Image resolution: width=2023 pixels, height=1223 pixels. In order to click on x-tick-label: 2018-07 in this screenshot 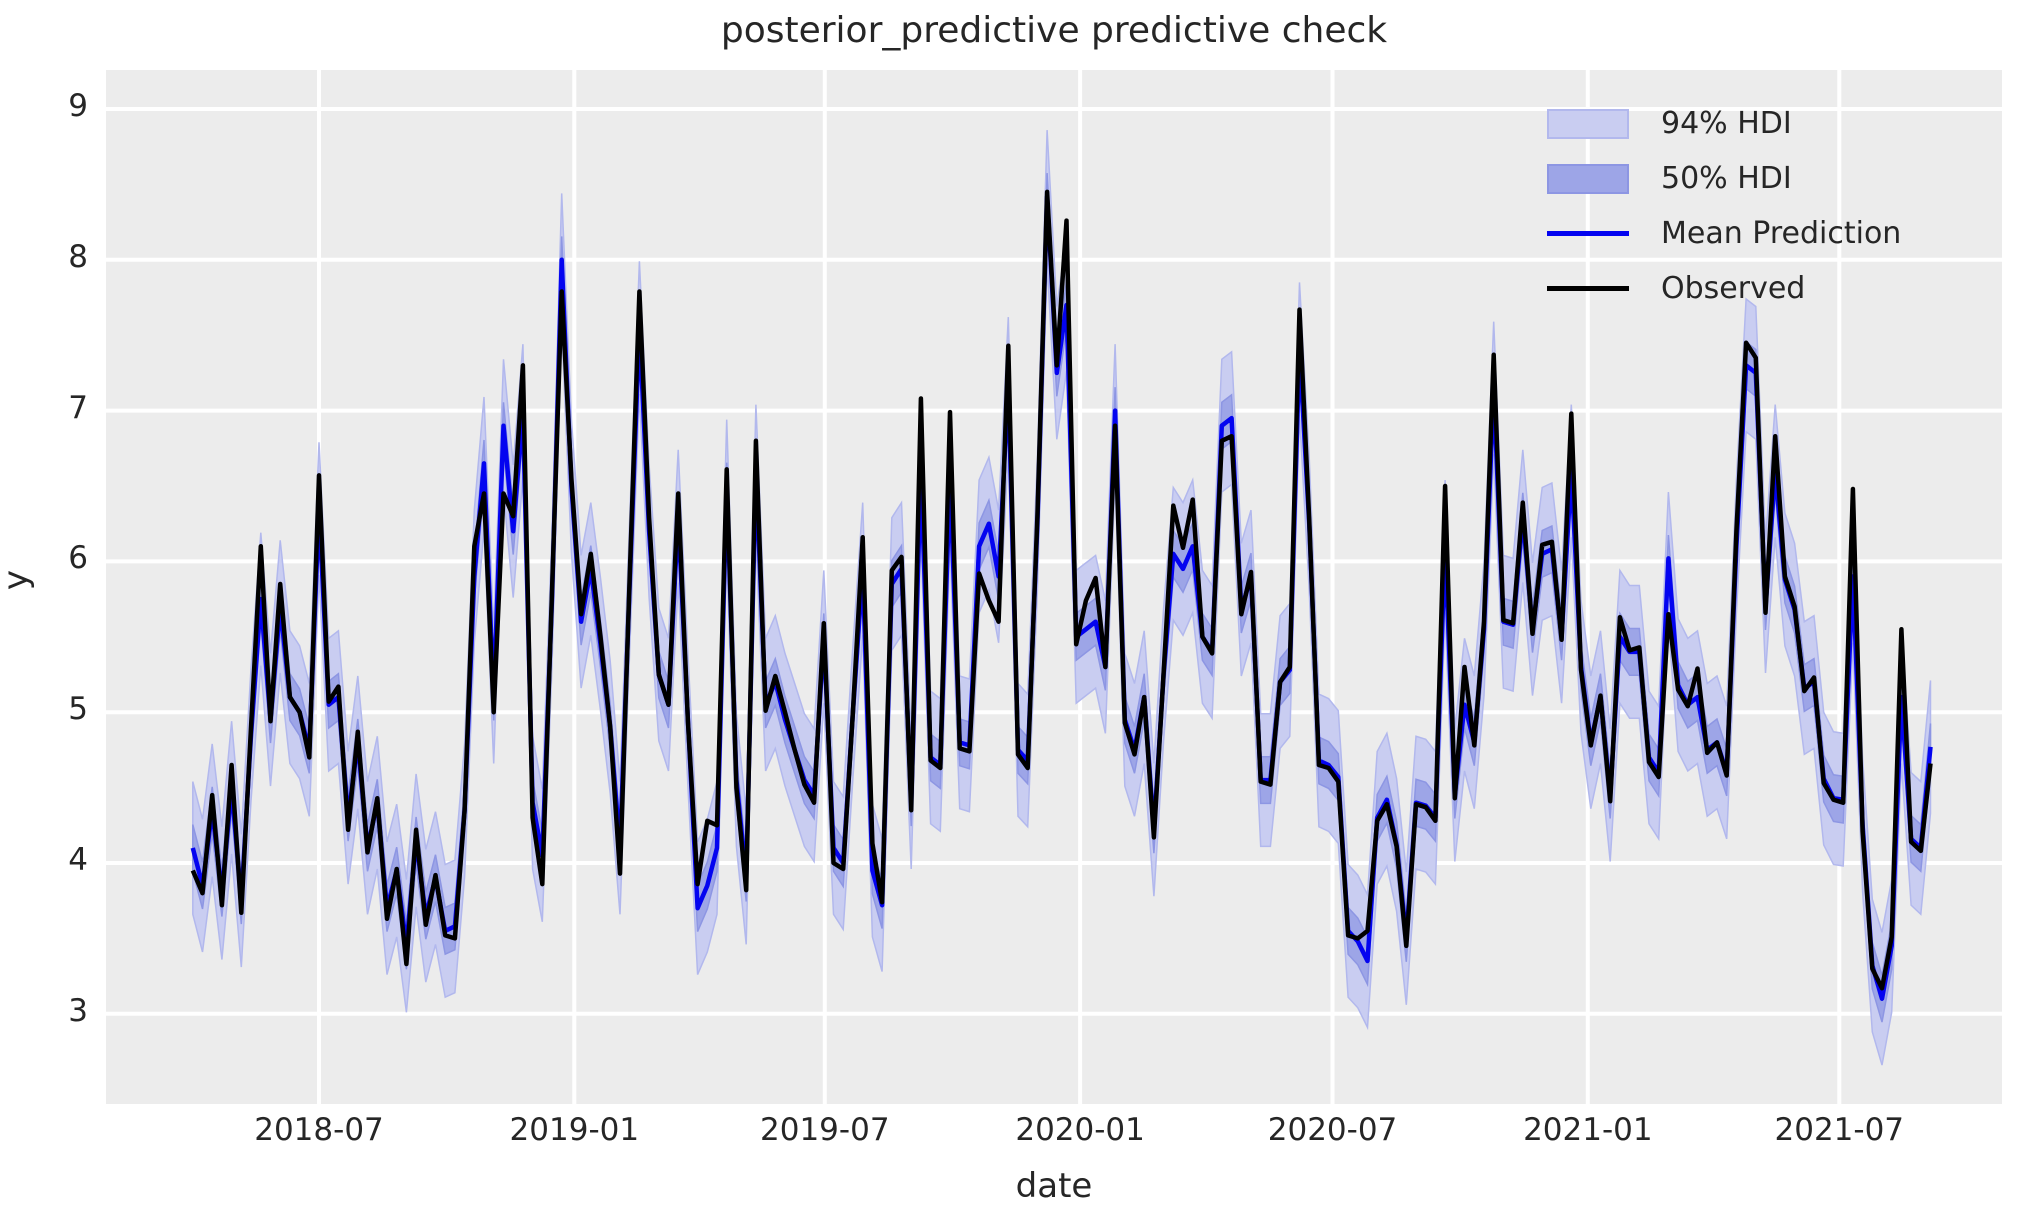, I will do `click(319, 1130)`.